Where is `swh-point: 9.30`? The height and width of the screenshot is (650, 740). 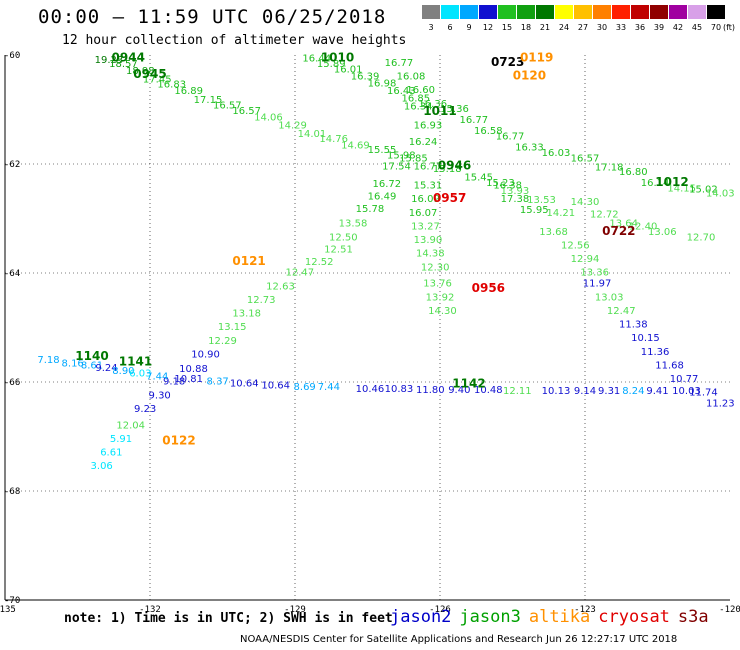 swh-point: 9.30 is located at coordinates (160, 395).